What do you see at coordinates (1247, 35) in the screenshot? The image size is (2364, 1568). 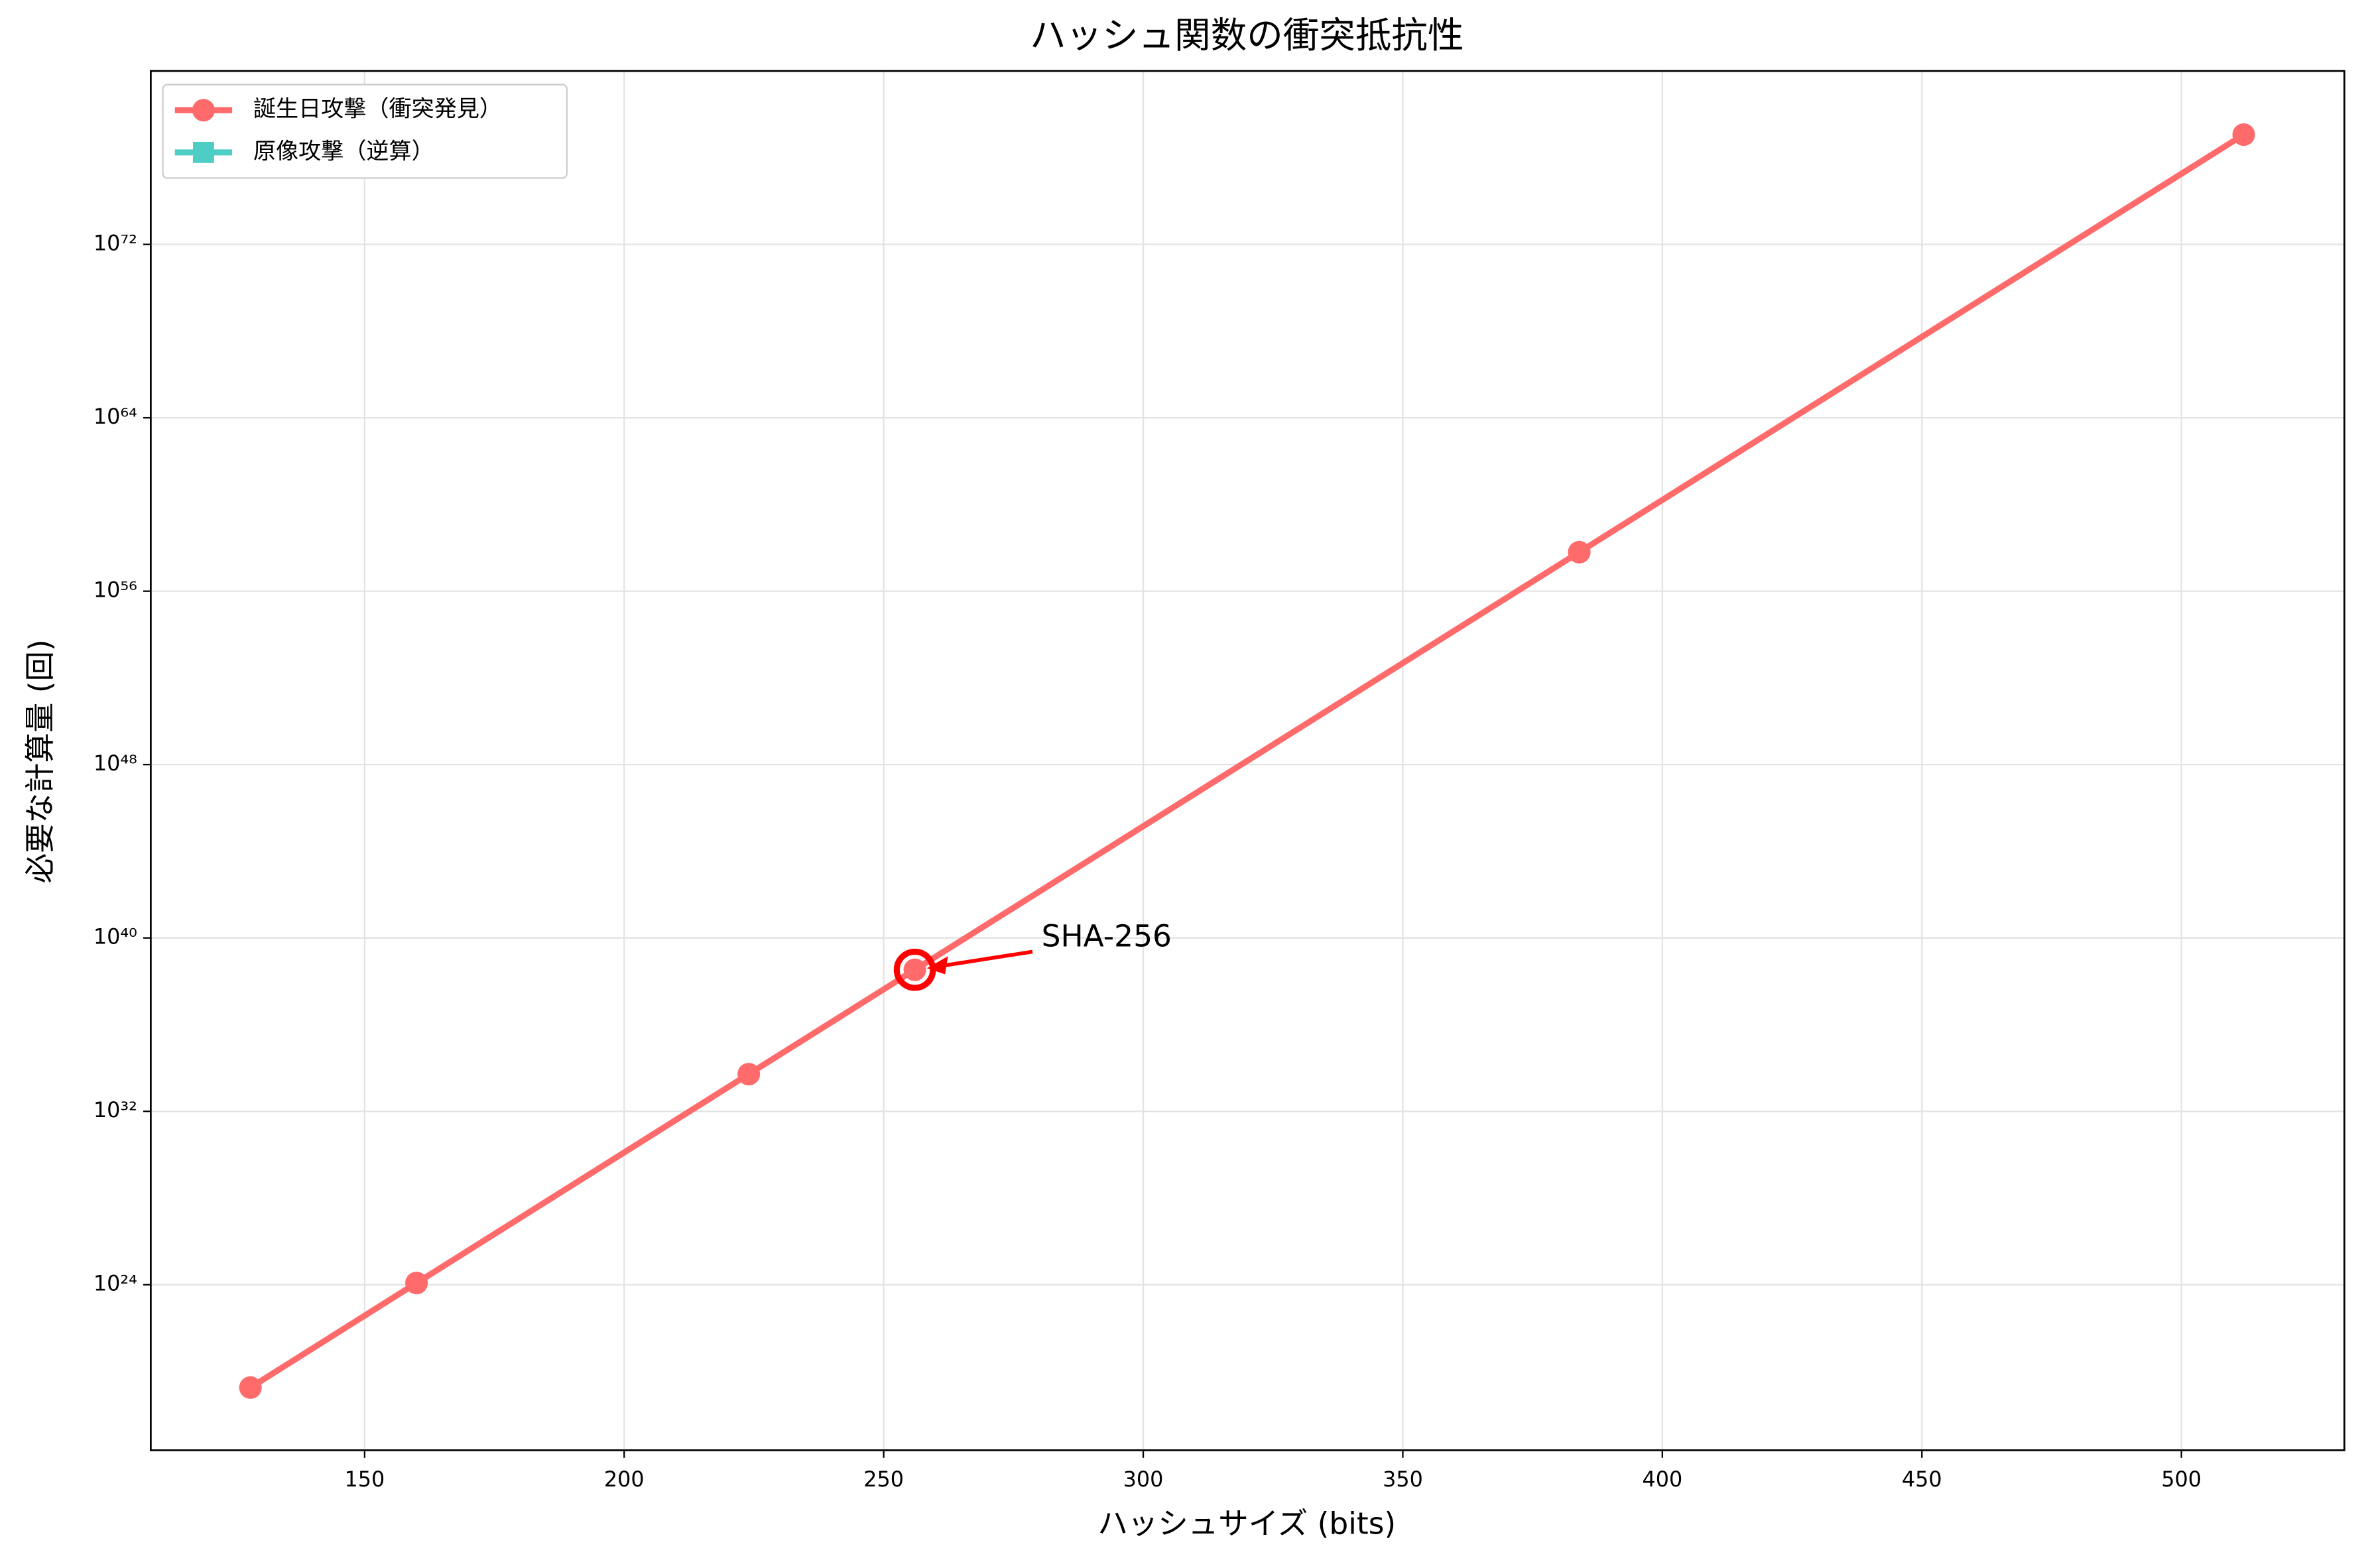 I see `chart-title: ハッシュ関数の衝突抵抗性` at bounding box center [1247, 35].